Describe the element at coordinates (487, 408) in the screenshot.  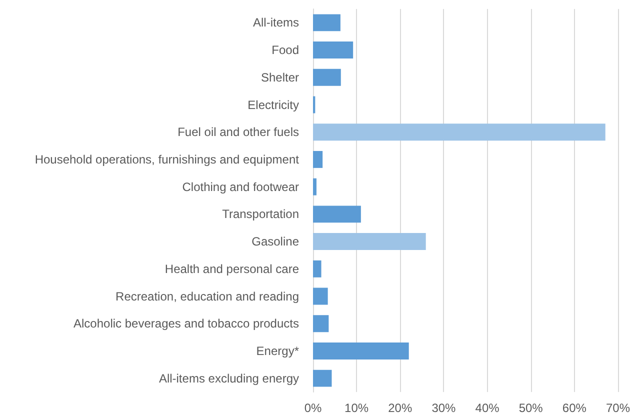
I see `x-tick-label: 40%` at that location.